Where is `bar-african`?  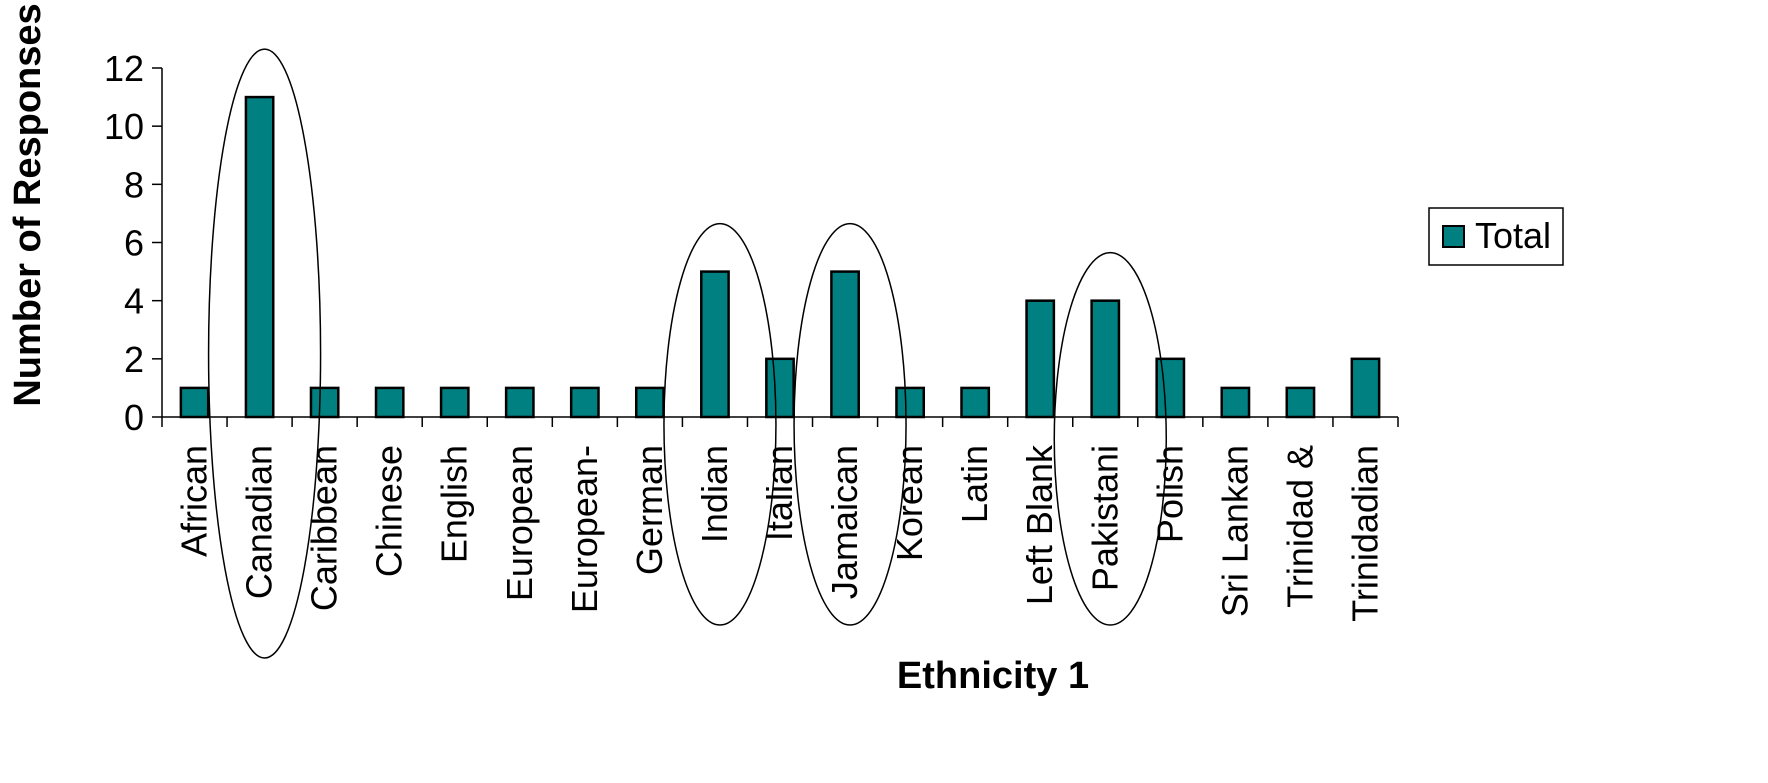 bar-african is located at coordinates (194, 402).